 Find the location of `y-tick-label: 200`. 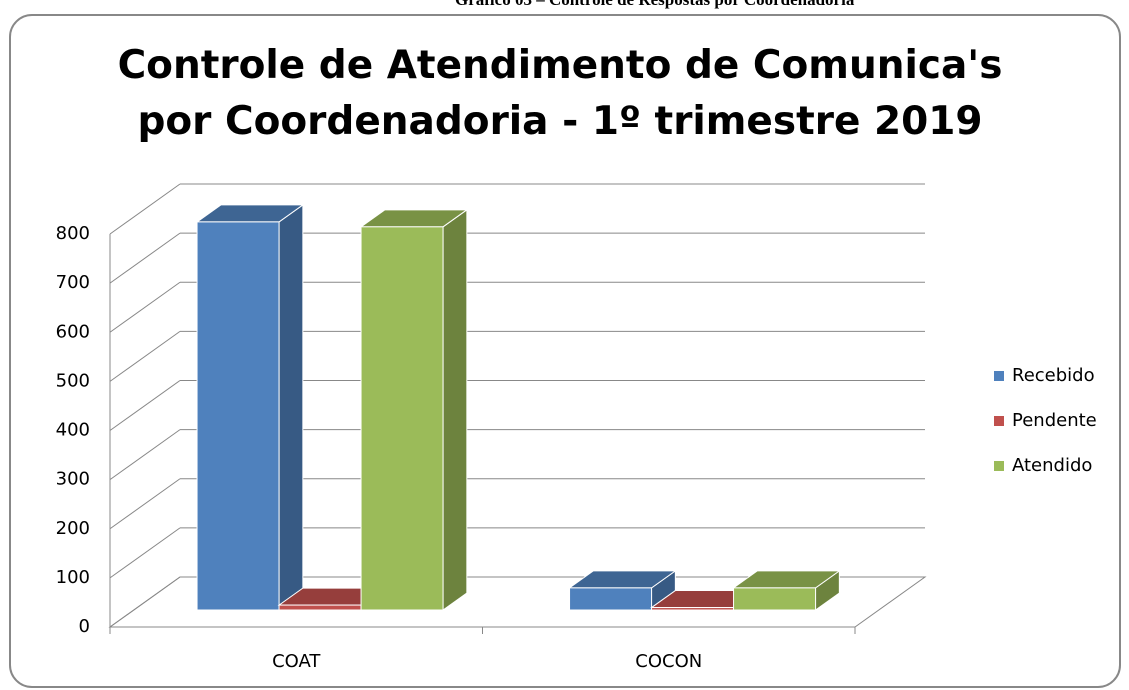

y-tick-label: 200 is located at coordinates (73, 528).